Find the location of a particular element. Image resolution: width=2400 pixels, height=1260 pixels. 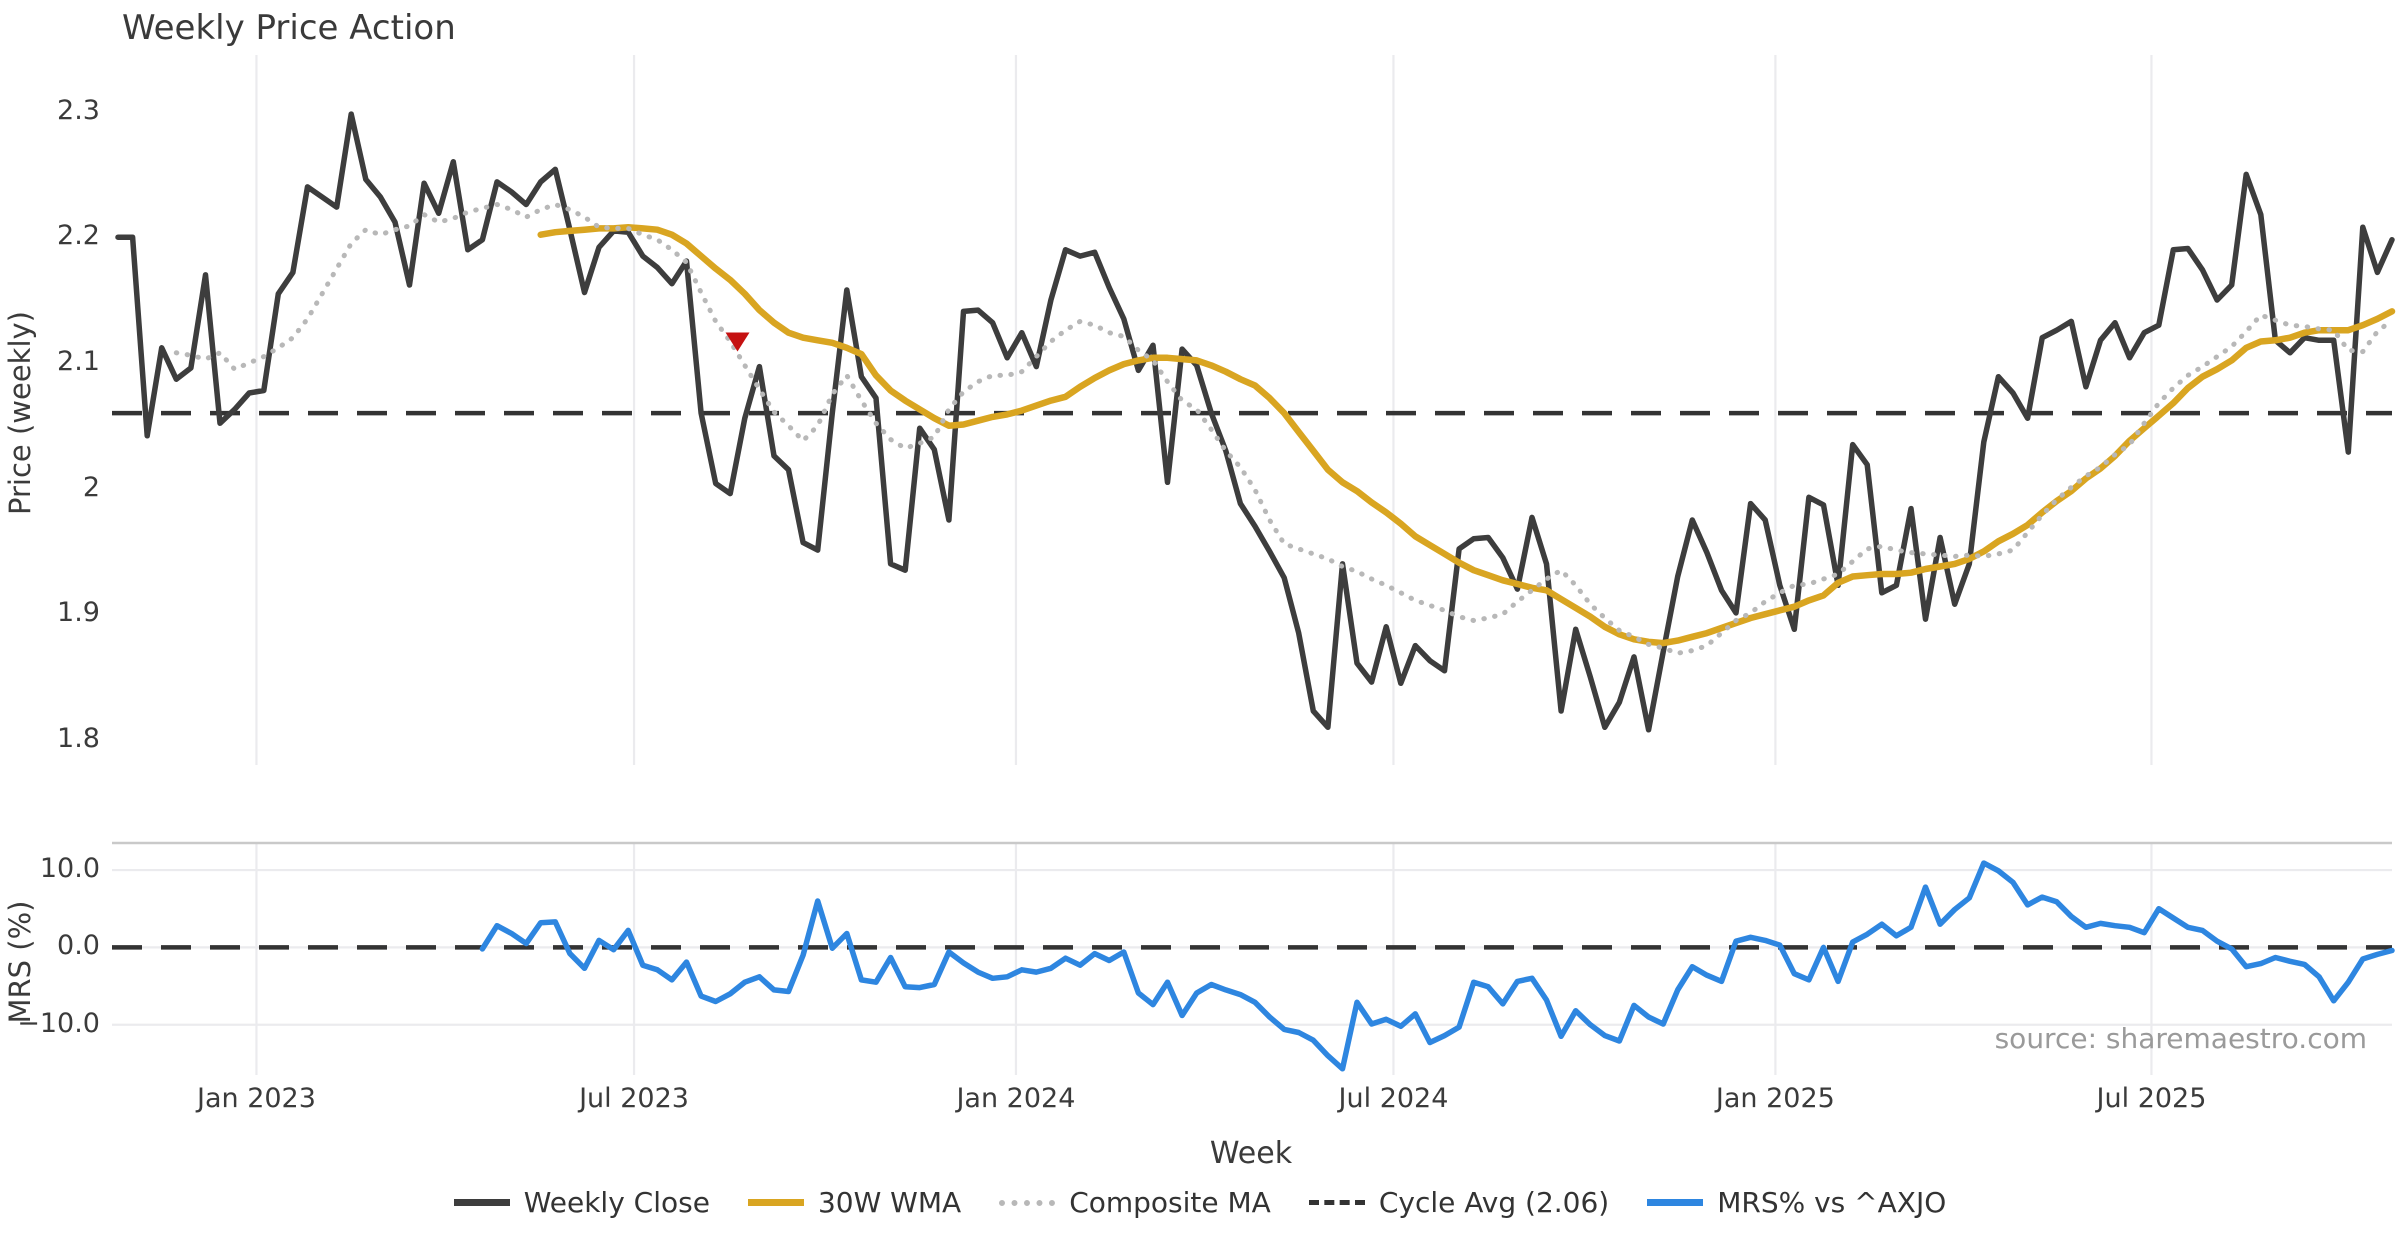

legend-label: Composite MA is located at coordinates (1170, 1202).